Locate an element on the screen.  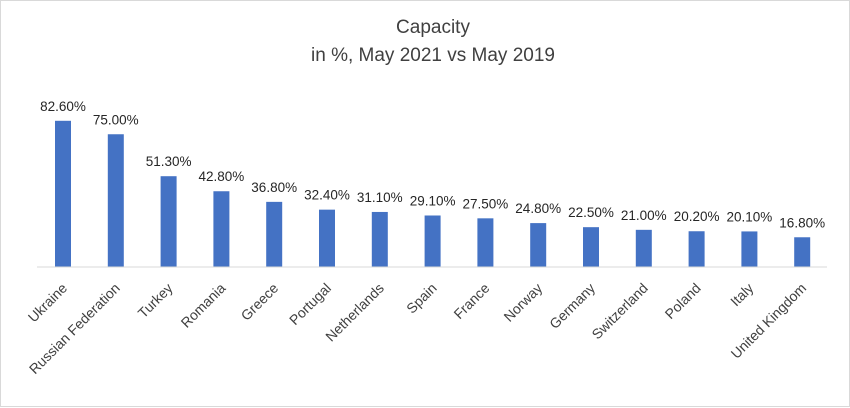
bar-united-kingdom is located at coordinates (802, 252).